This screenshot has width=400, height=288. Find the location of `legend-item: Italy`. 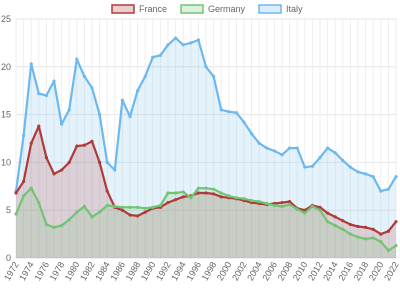

legend-item: Italy is located at coordinates (280, 9).